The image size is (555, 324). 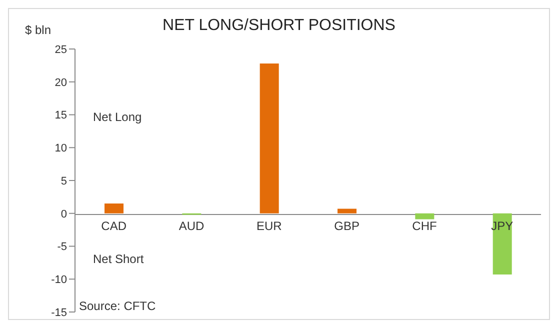 What do you see at coordinates (63, 214) in the screenshot?
I see `y-tick-label: 0` at bounding box center [63, 214].